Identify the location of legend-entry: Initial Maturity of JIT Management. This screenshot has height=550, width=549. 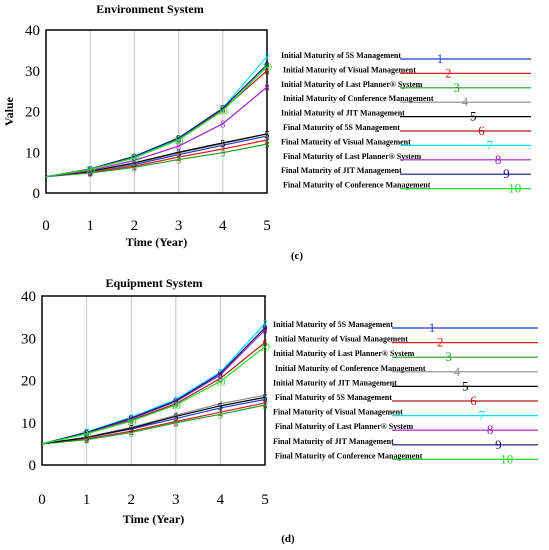
(335, 382).